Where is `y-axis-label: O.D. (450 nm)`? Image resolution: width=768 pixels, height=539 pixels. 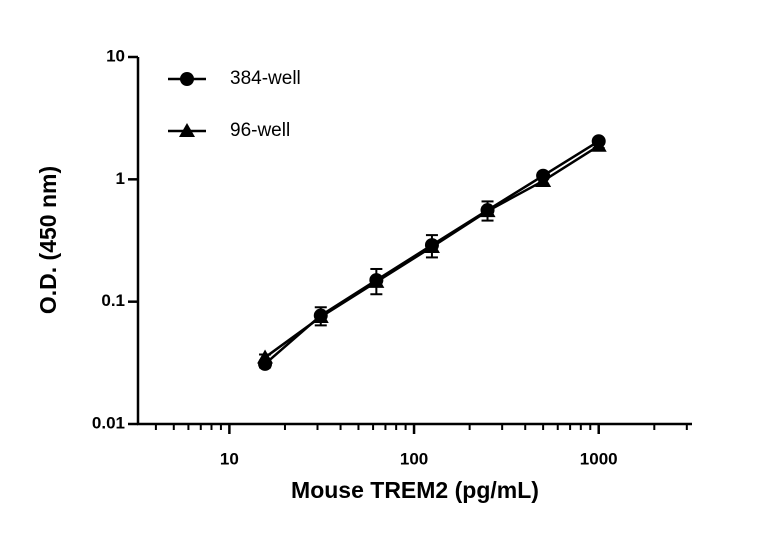 y-axis-label: O.D. (450 nm) is located at coordinates (48, 240).